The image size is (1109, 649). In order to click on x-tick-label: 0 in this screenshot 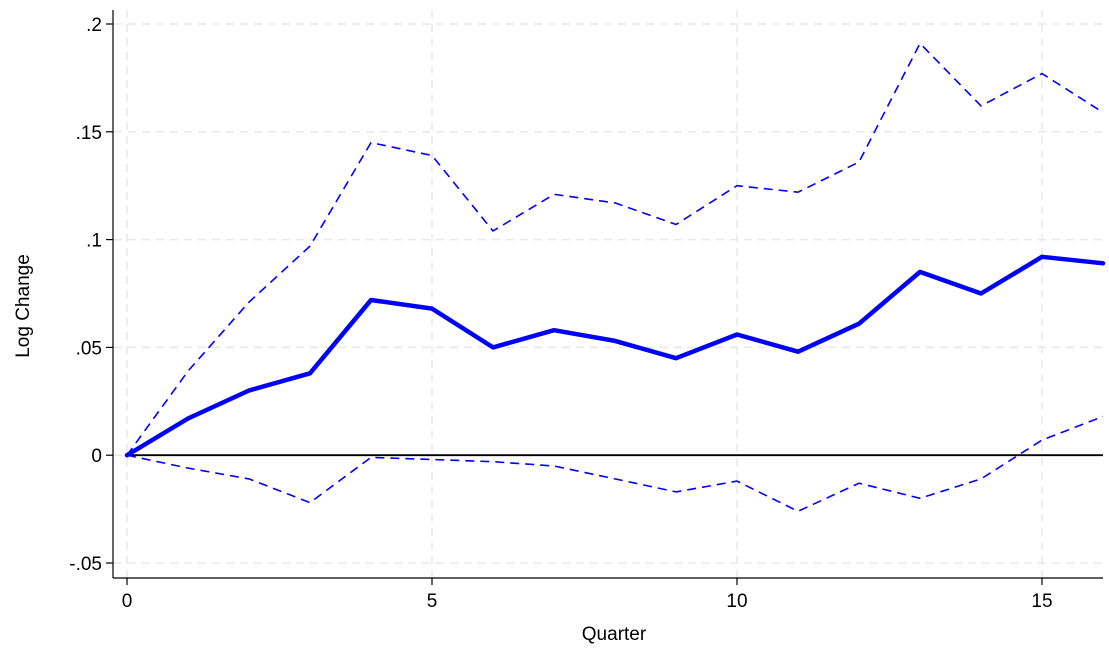, I will do `click(127, 601)`.